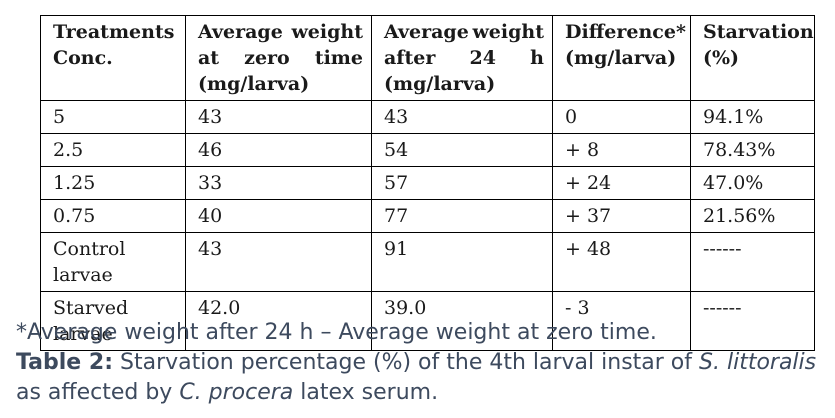 The image size is (835, 418). What do you see at coordinates (462, 216) in the screenshot?
I see `cell-weight-24h: 77` at bounding box center [462, 216].